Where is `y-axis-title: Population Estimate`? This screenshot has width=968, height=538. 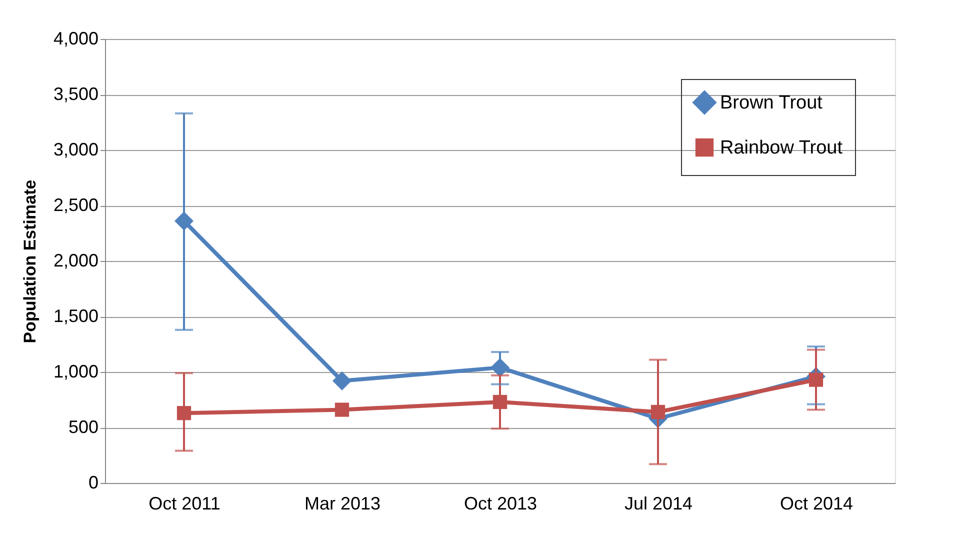
y-axis-title: Population Estimate is located at coordinates (30, 262).